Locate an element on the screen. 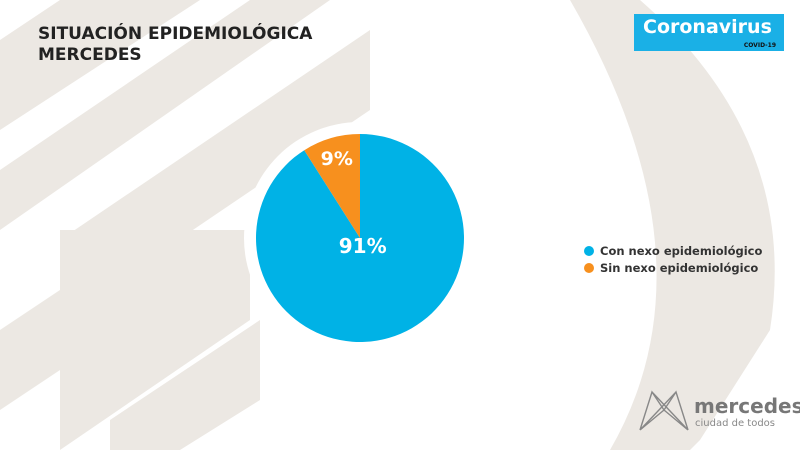 This screenshot has height=450, width=800. mercedes-logo: mercedes ciudad de todos is located at coordinates (719, 412).